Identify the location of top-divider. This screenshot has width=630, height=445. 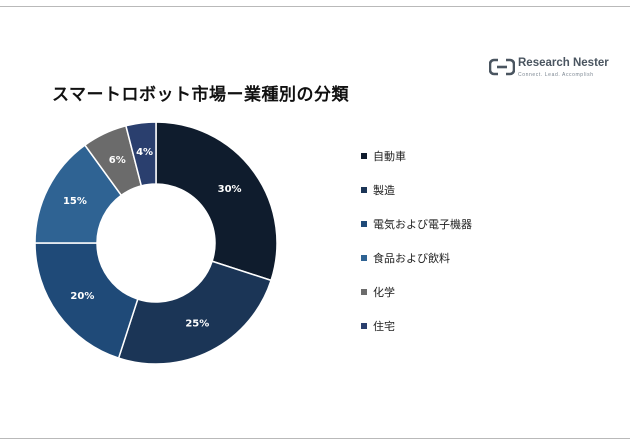
(315, 6).